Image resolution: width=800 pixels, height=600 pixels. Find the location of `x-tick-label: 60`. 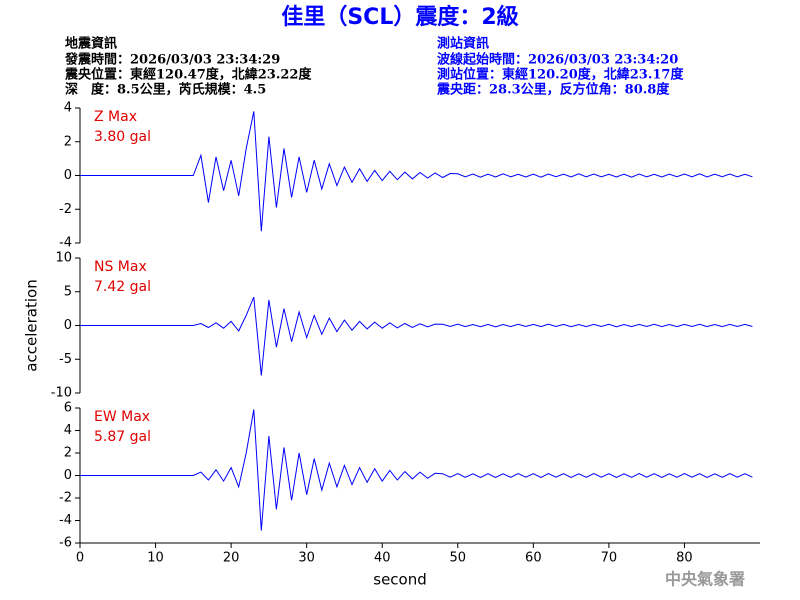

x-tick-label: 60 is located at coordinates (533, 558).